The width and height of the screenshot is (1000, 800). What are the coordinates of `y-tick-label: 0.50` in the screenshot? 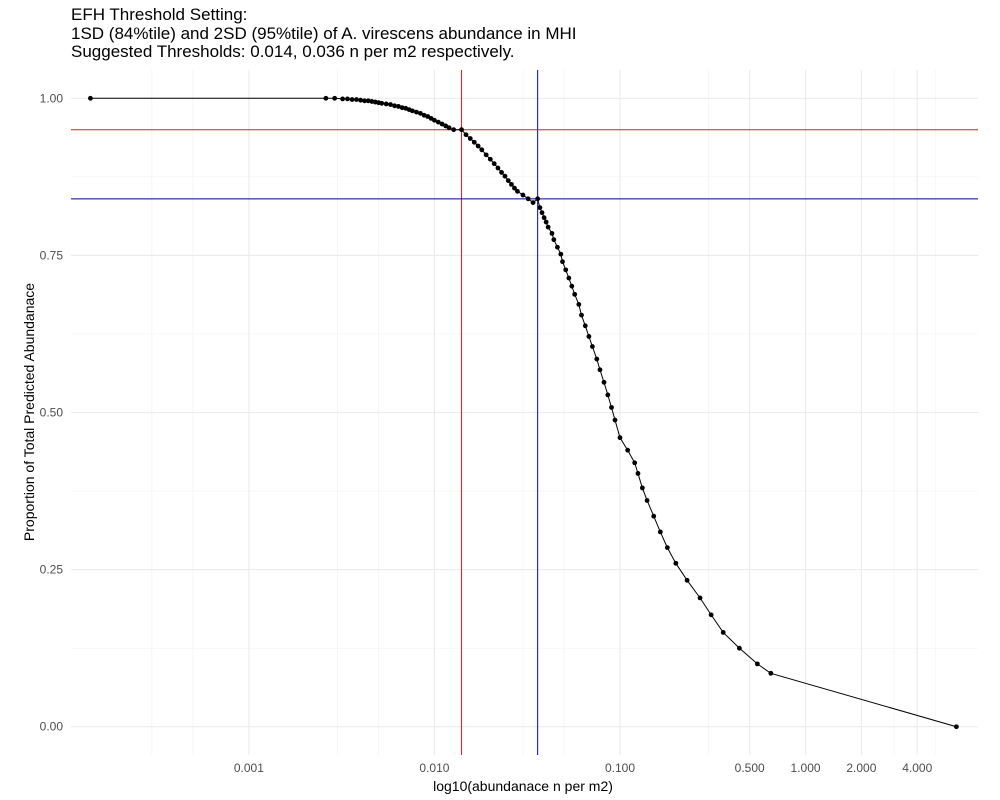 It's located at (52, 413).